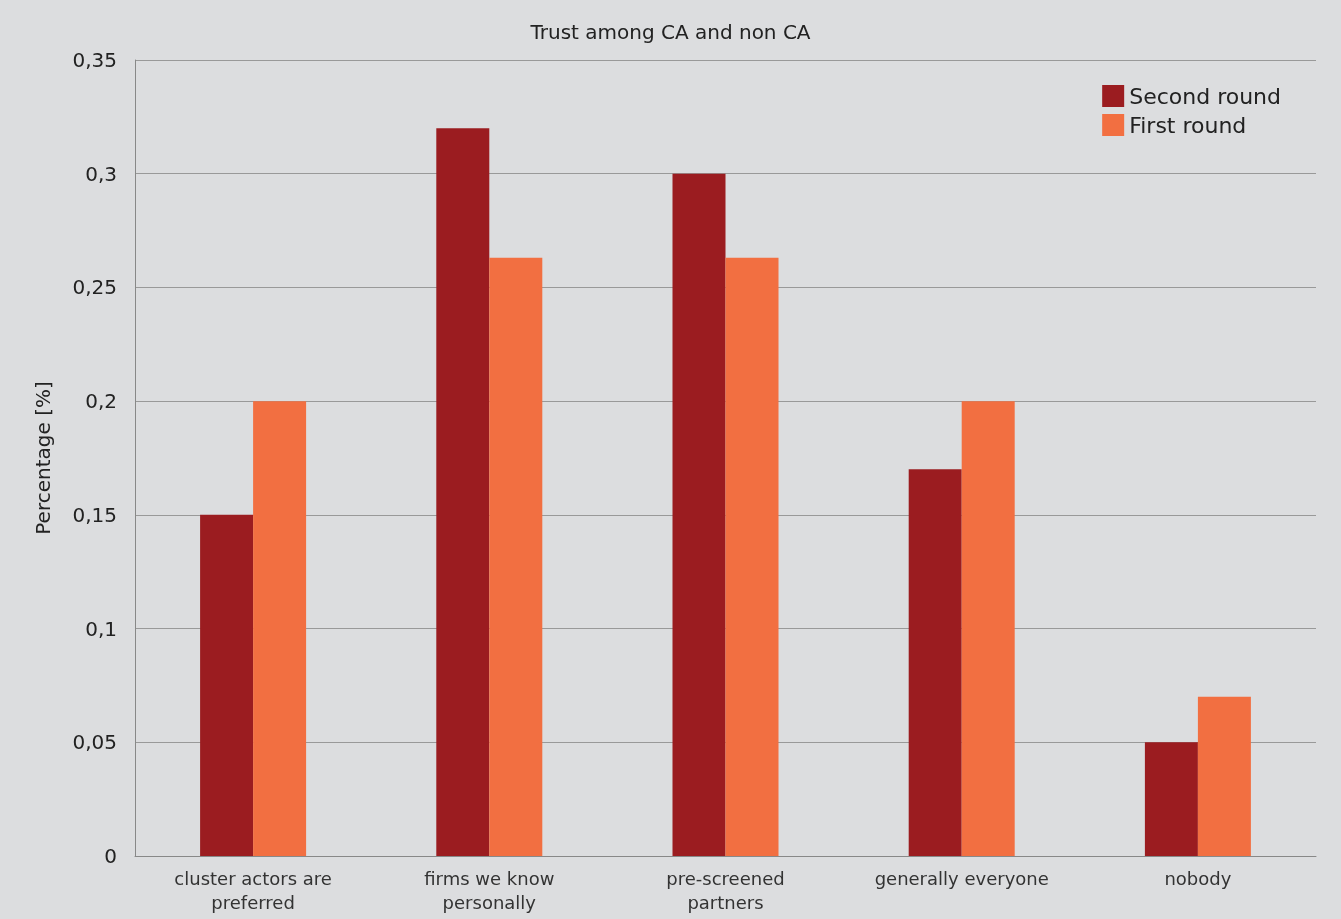 Image resolution: width=1341 pixels, height=919 pixels. What do you see at coordinates (110, 856) in the screenshot?
I see `y-tick-label: 0` at bounding box center [110, 856].